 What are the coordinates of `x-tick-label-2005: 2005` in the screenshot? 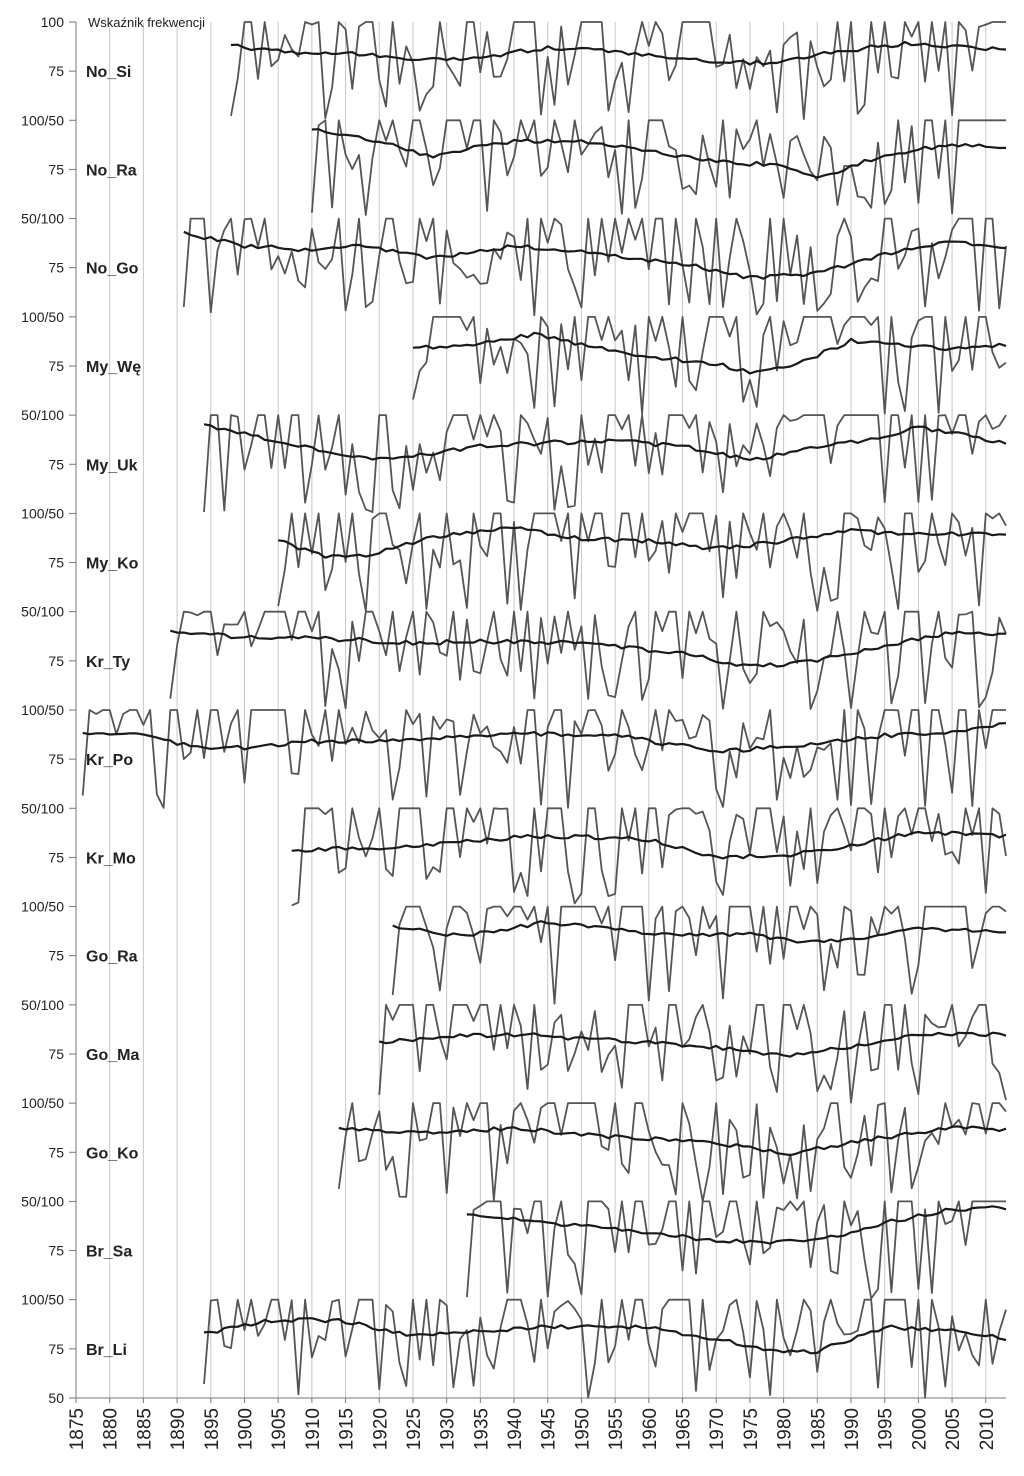 It's located at (953, 1429).